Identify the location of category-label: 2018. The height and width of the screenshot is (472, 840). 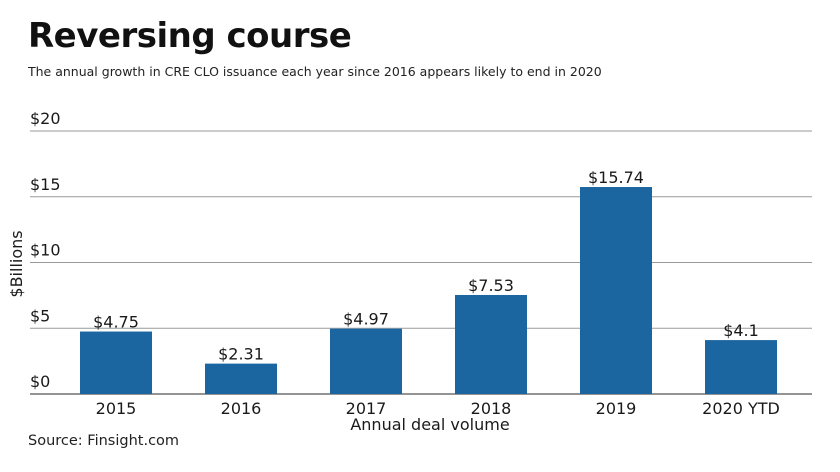
(491, 408).